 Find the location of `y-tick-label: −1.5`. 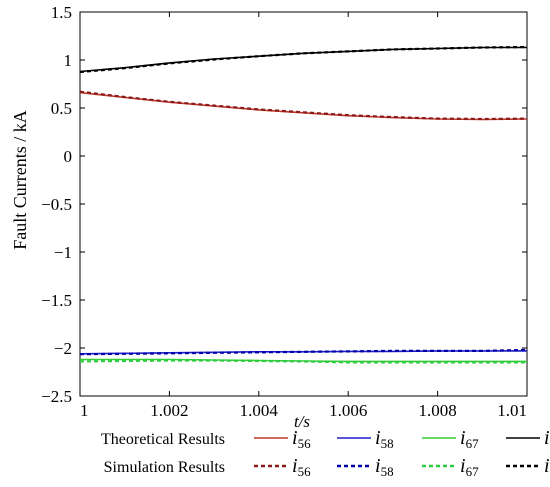

y-tick-label: −1.5 is located at coordinates (56, 300).